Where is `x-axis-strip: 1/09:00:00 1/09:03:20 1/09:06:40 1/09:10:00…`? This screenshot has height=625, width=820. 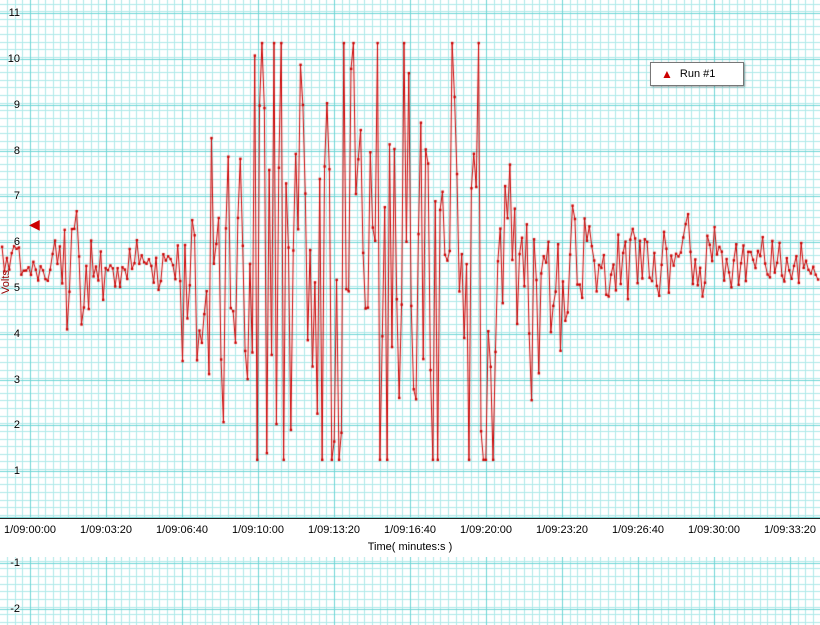
x-axis-strip: 1/09:00:00 1/09:03:20 1/09:06:40 1/09:10:00… is located at coordinates (410, 537).